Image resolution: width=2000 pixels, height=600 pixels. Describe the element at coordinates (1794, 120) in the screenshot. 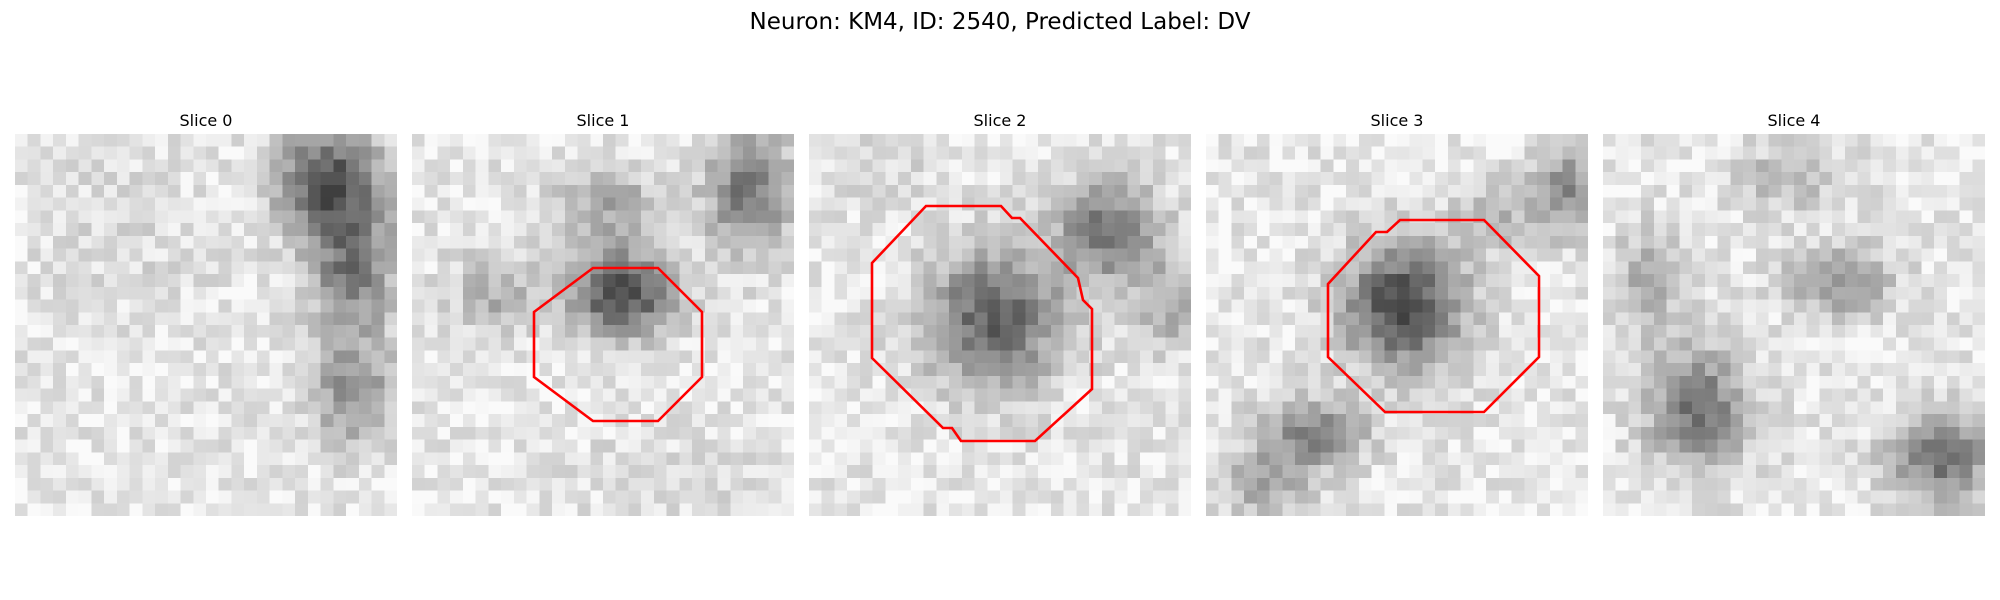

I see `slice-4-title: Slice 4` at that location.